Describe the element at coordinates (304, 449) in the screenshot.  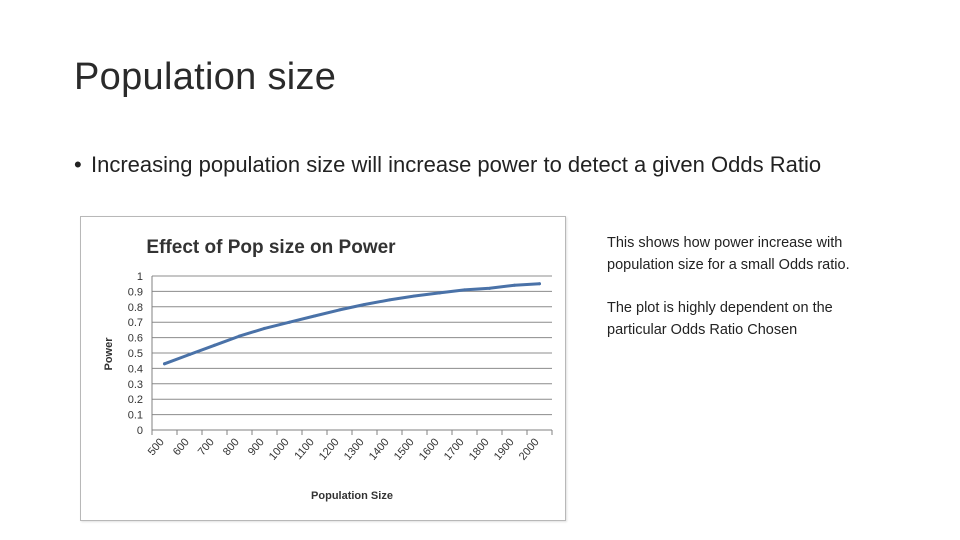
I see `x-tick-label: 1100` at that location.